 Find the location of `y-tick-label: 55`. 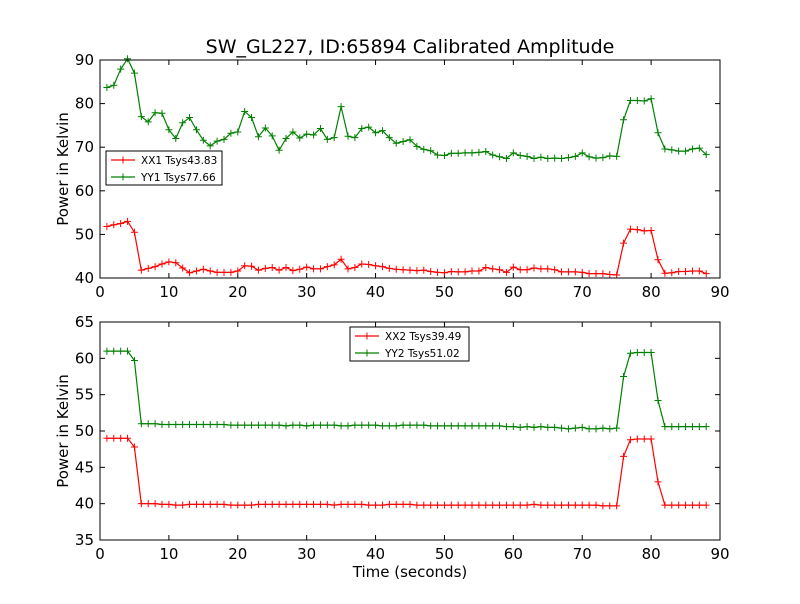

y-tick-label: 55 is located at coordinates (84, 395).